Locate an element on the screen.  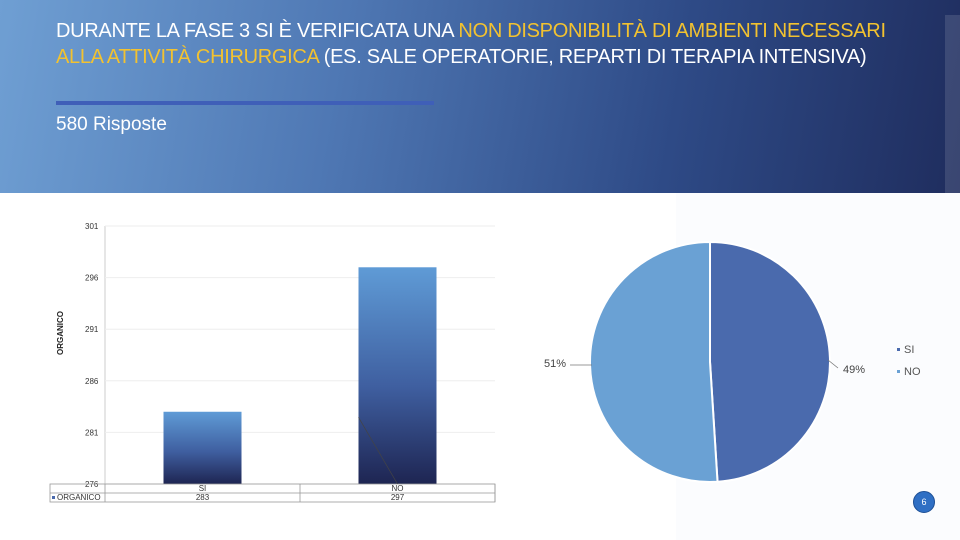
legend-label: NO is located at coordinates (912, 372).